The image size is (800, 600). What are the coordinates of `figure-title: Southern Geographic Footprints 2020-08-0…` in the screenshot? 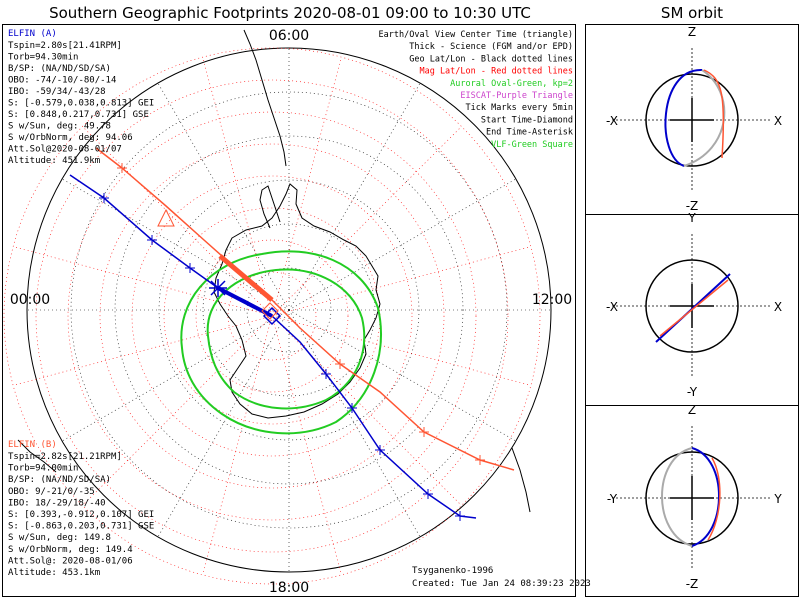 It's located at (290, 13).